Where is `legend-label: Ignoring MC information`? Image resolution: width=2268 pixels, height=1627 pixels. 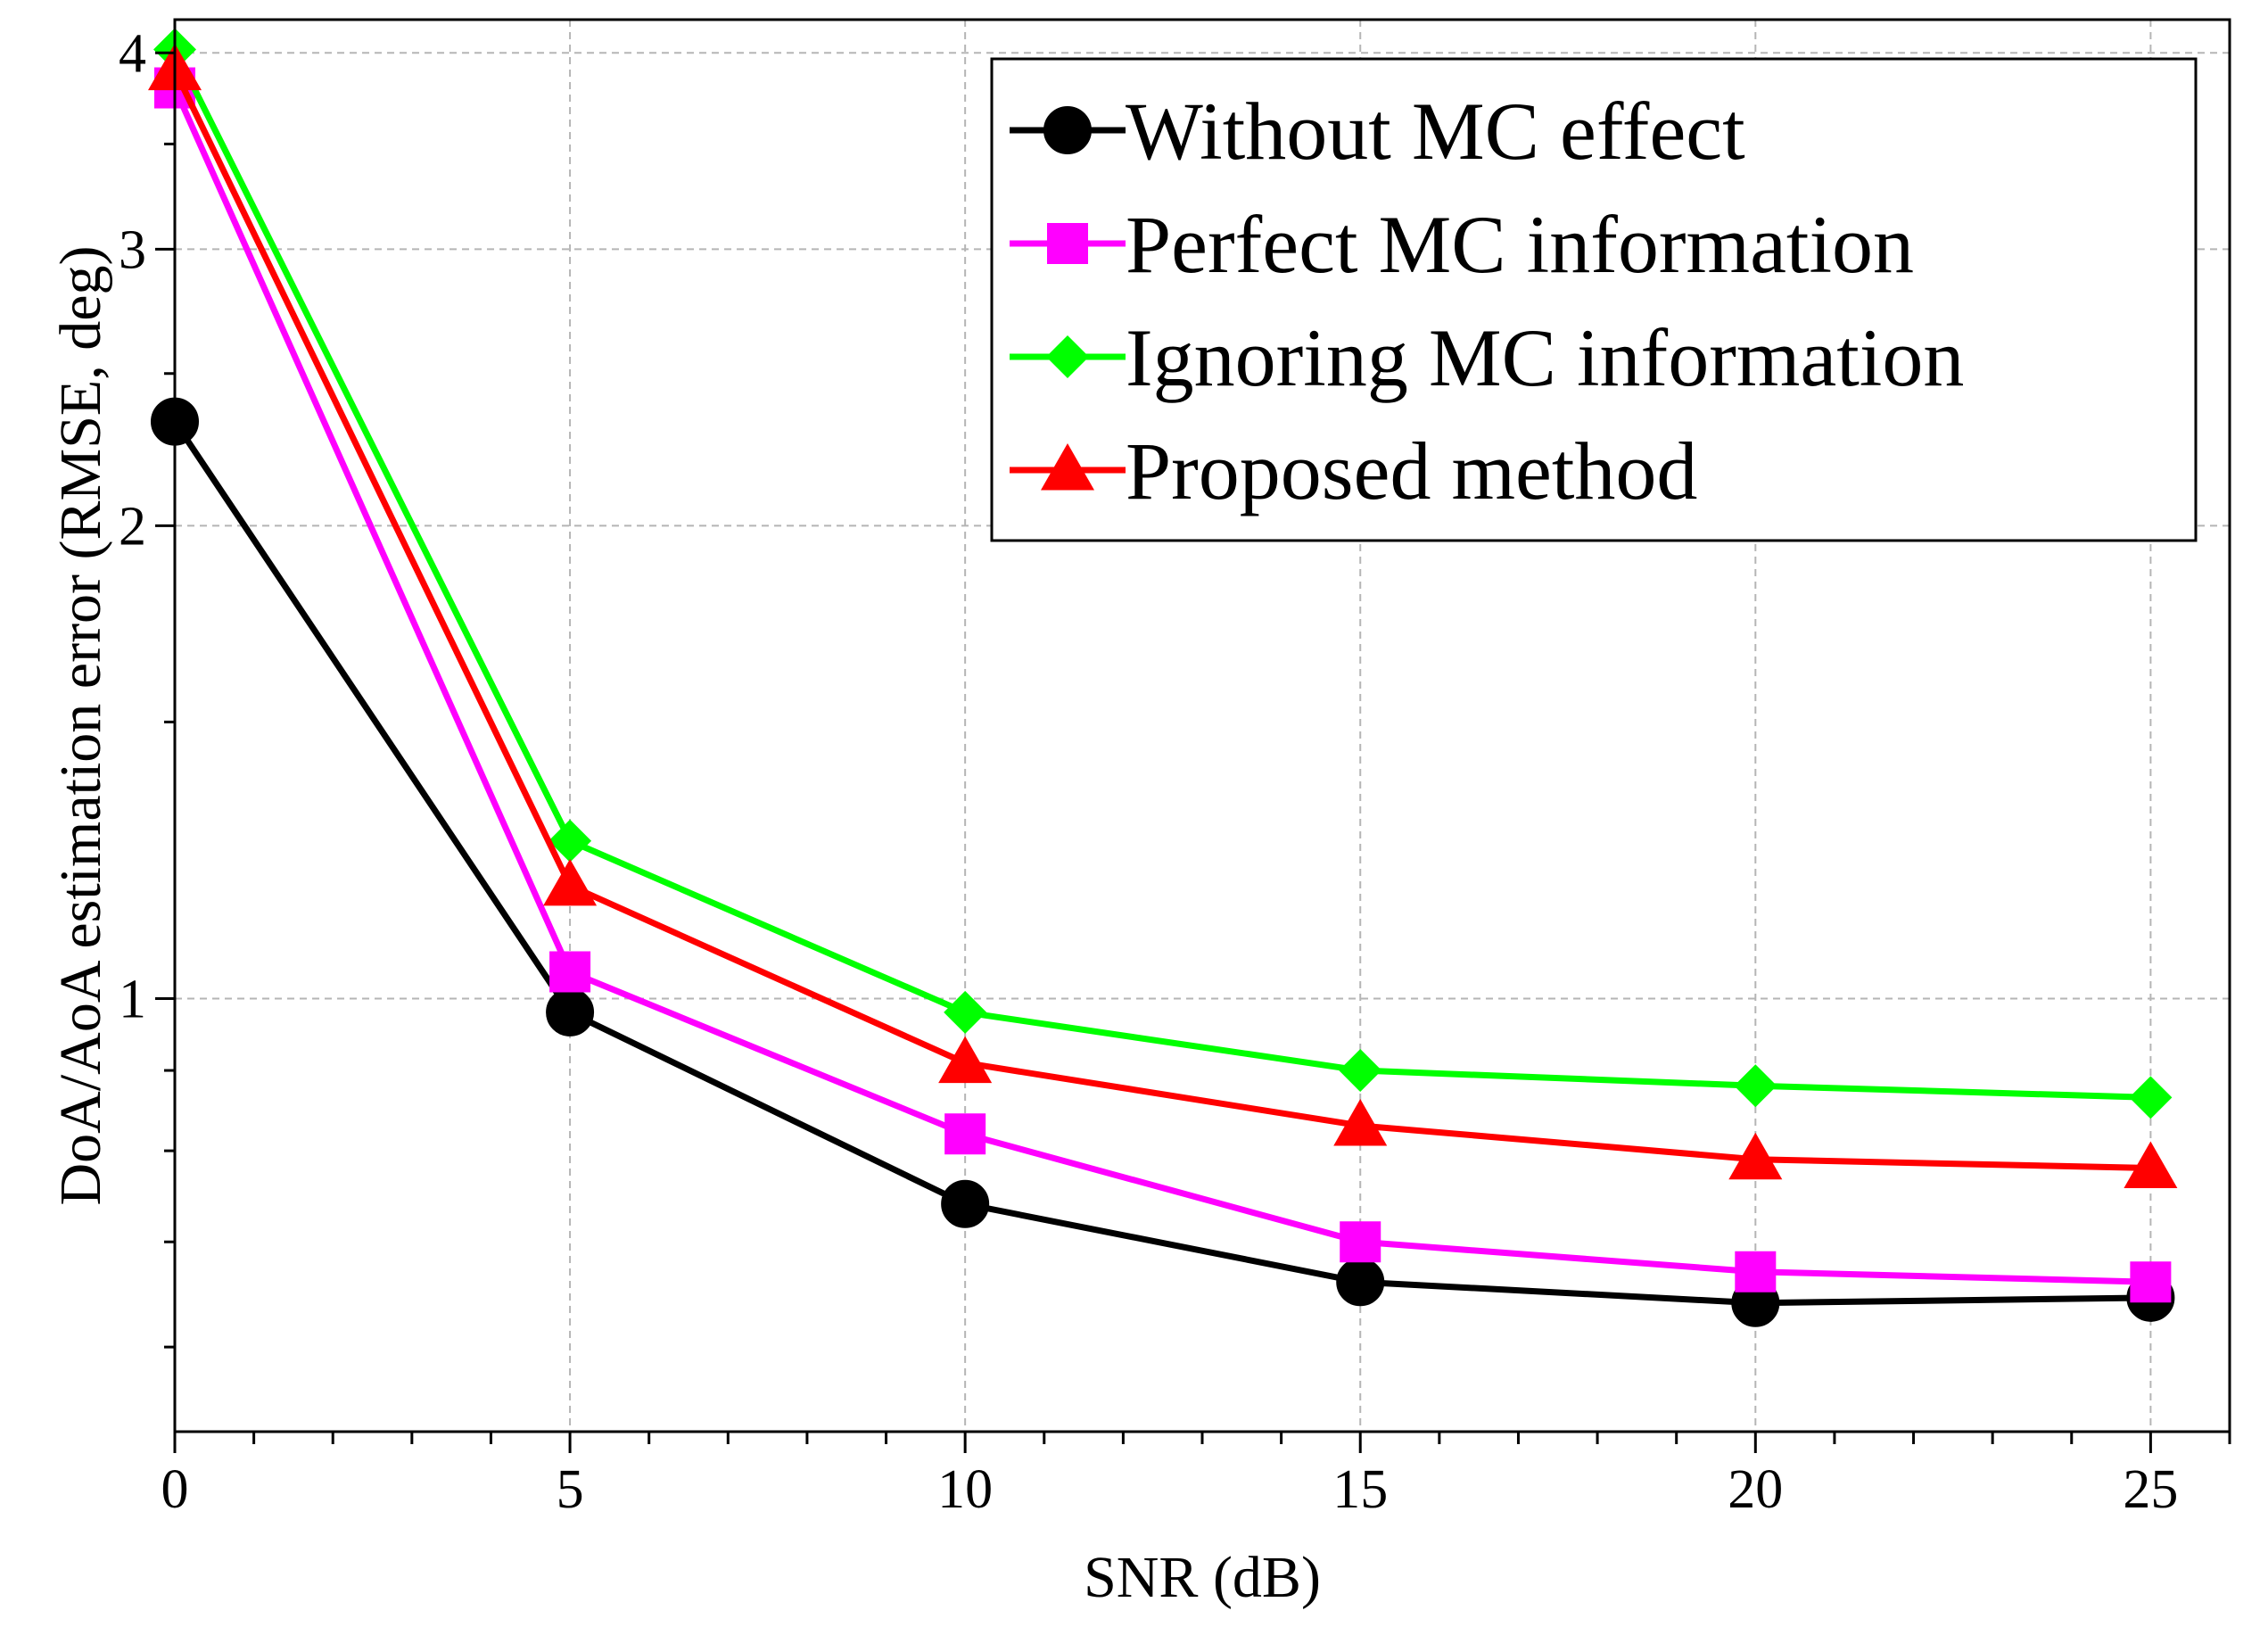
legend-label: Ignoring MC information is located at coordinates (1545, 357).